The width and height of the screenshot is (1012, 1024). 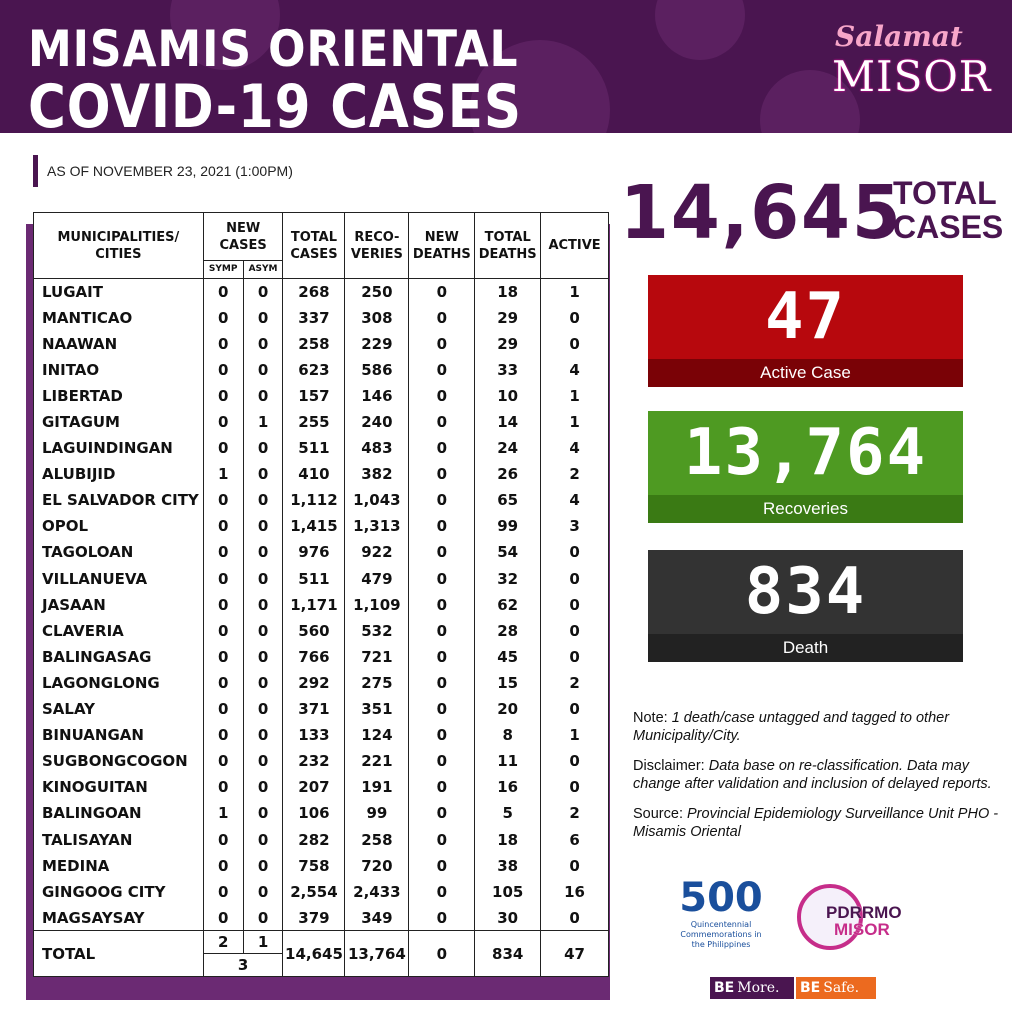 What do you see at coordinates (862, 929) in the screenshot?
I see `pdrrmo-line2: MISOR` at bounding box center [862, 929].